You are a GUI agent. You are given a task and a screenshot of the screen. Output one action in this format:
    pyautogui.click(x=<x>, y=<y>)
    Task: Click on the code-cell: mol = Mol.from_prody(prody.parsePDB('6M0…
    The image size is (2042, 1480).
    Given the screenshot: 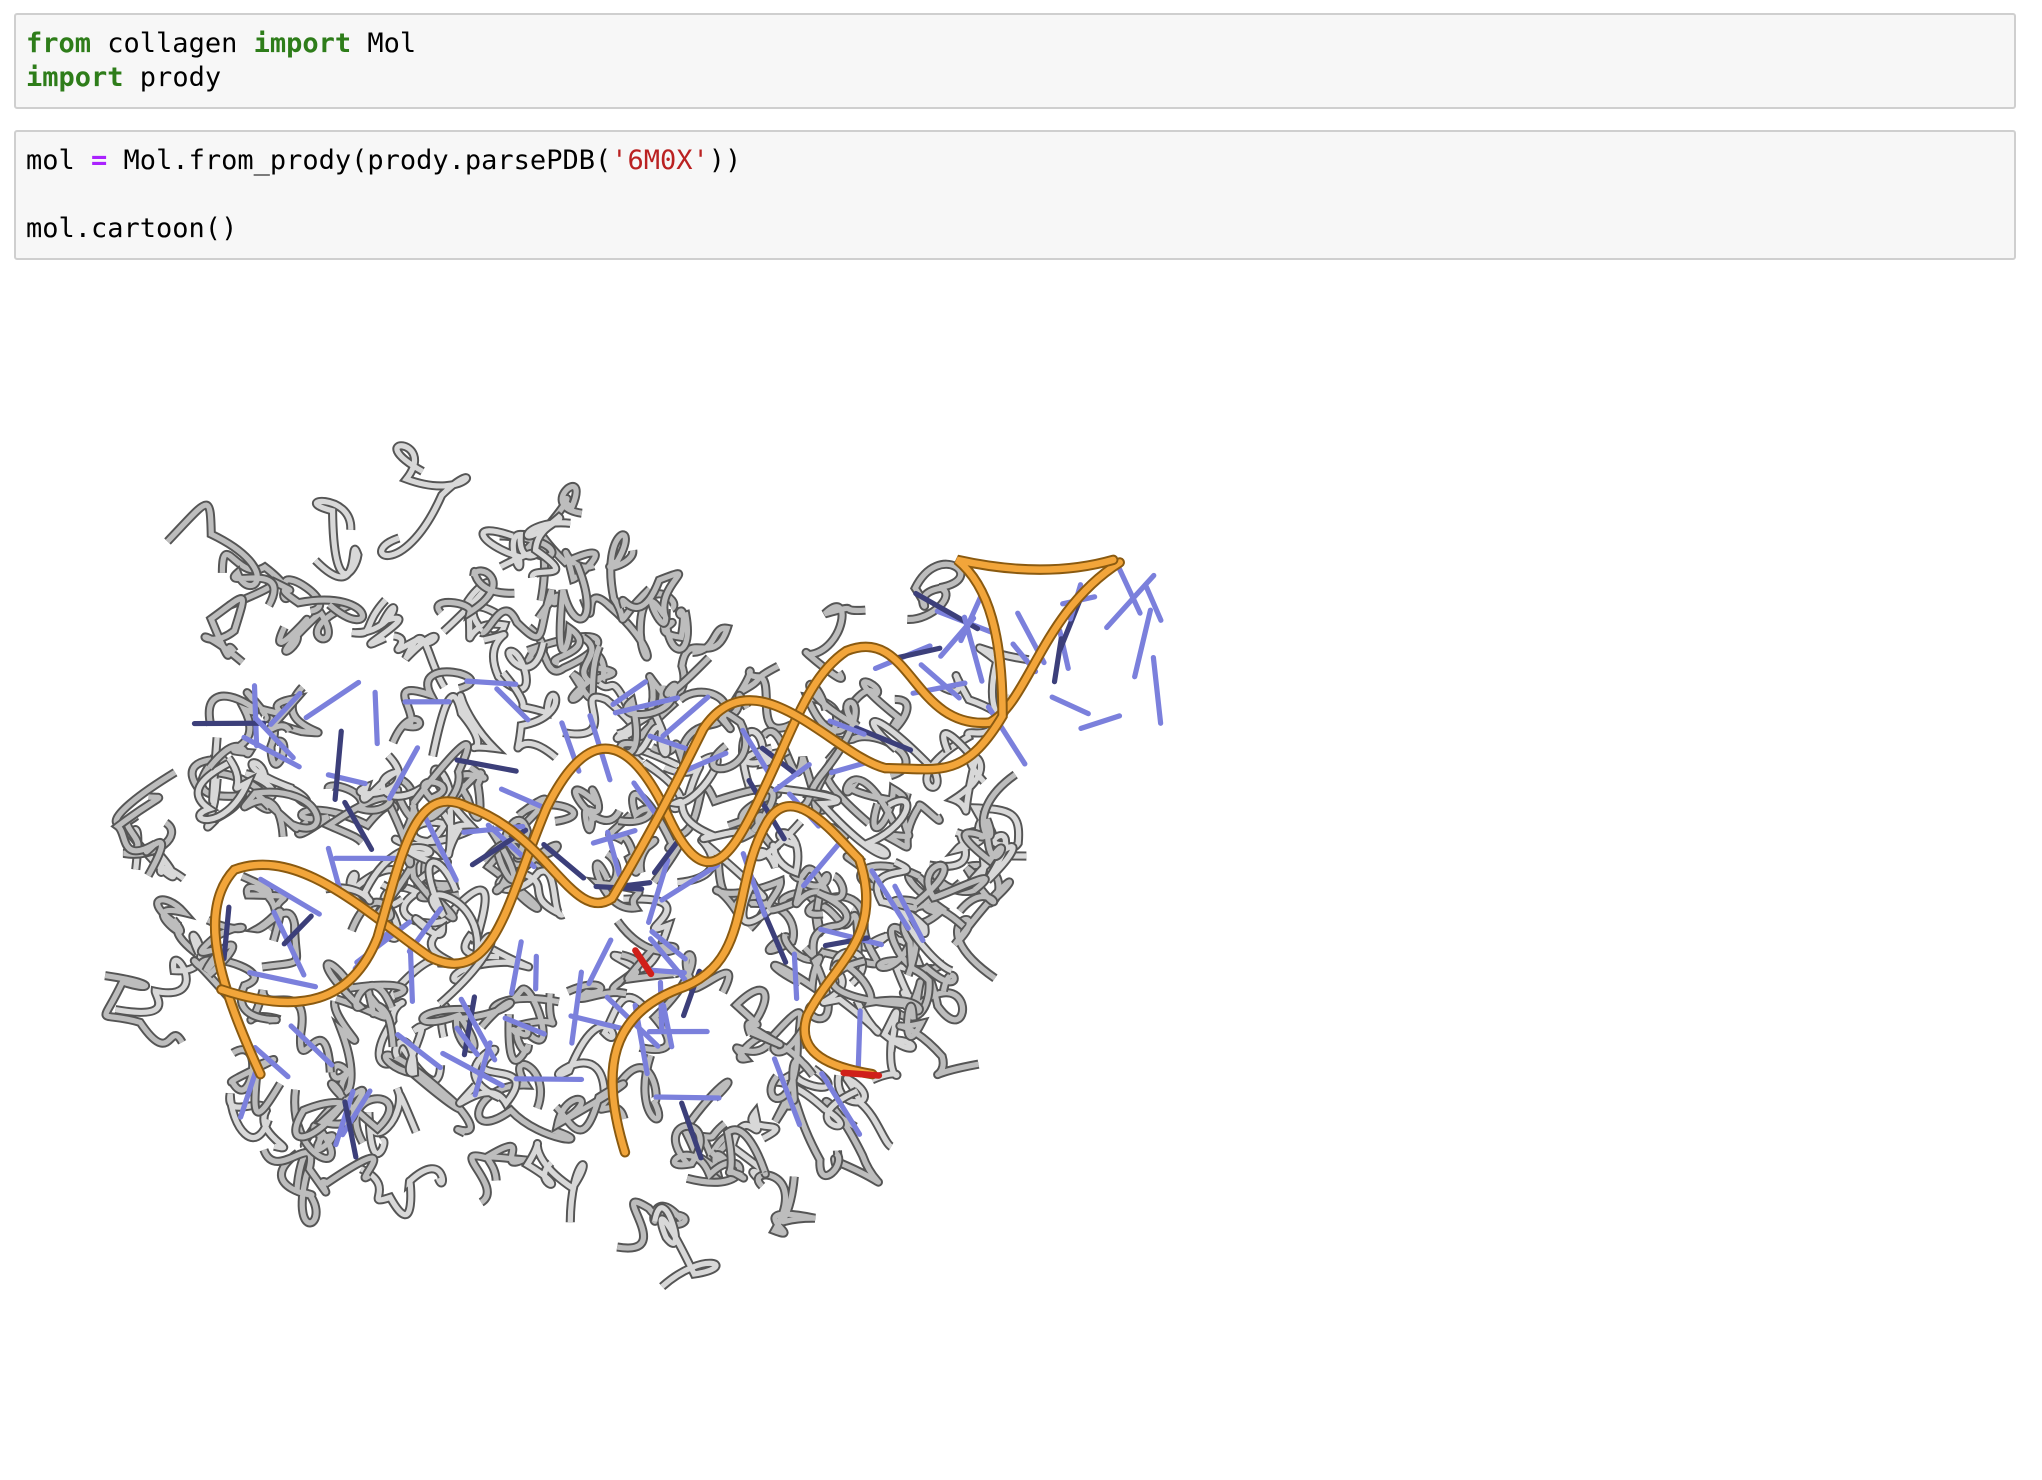 What is the action you would take?
    pyautogui.click(x=1015, y=195)
    